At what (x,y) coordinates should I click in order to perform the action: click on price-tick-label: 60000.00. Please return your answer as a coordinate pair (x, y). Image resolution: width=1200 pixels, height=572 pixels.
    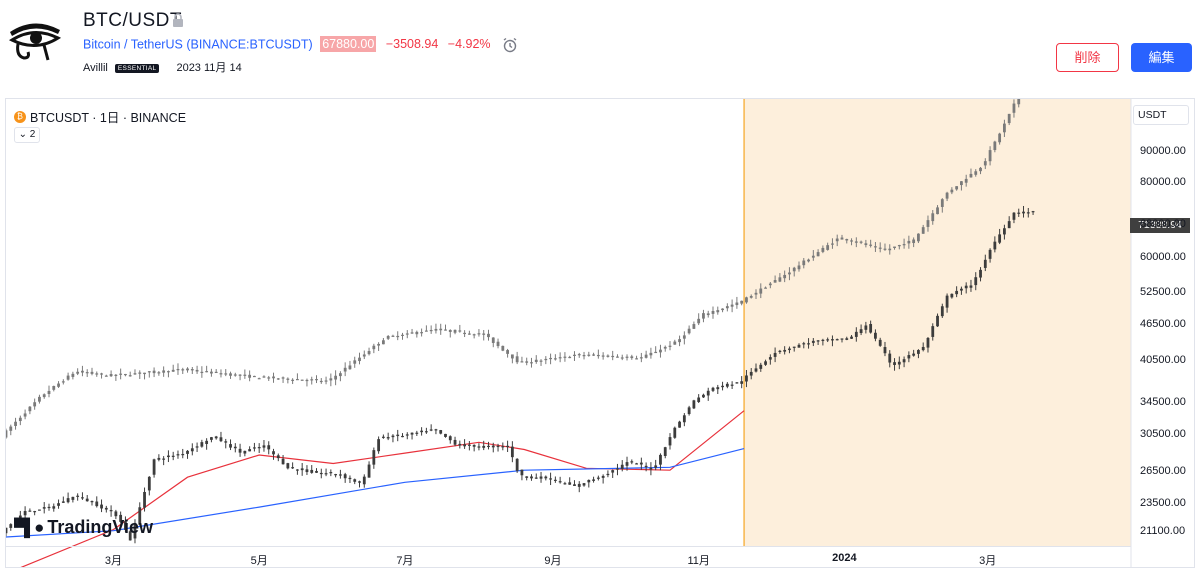
    Looking at the image, I should click on (1163, 256).